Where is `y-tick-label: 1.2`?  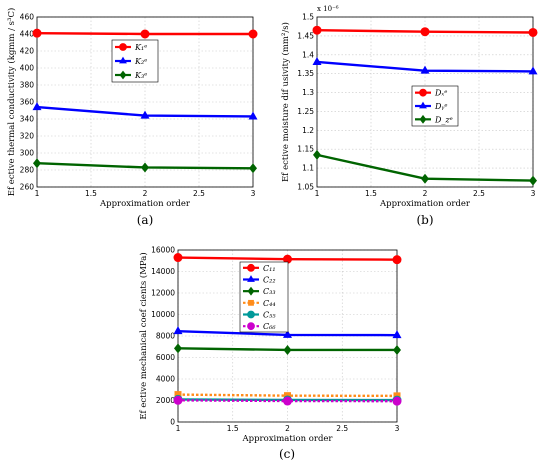
y-tick-label: 1.2 is located at coordinates (308, 130).